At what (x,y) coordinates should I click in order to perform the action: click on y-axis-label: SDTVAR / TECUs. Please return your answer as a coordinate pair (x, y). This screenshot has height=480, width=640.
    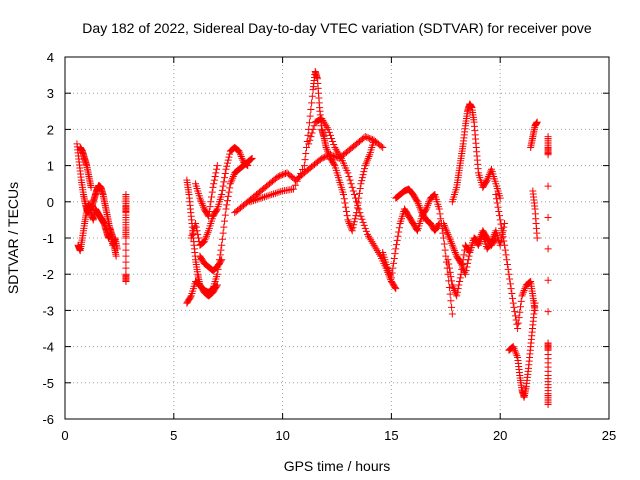
    Looking at the image, I should click on (13, 238).